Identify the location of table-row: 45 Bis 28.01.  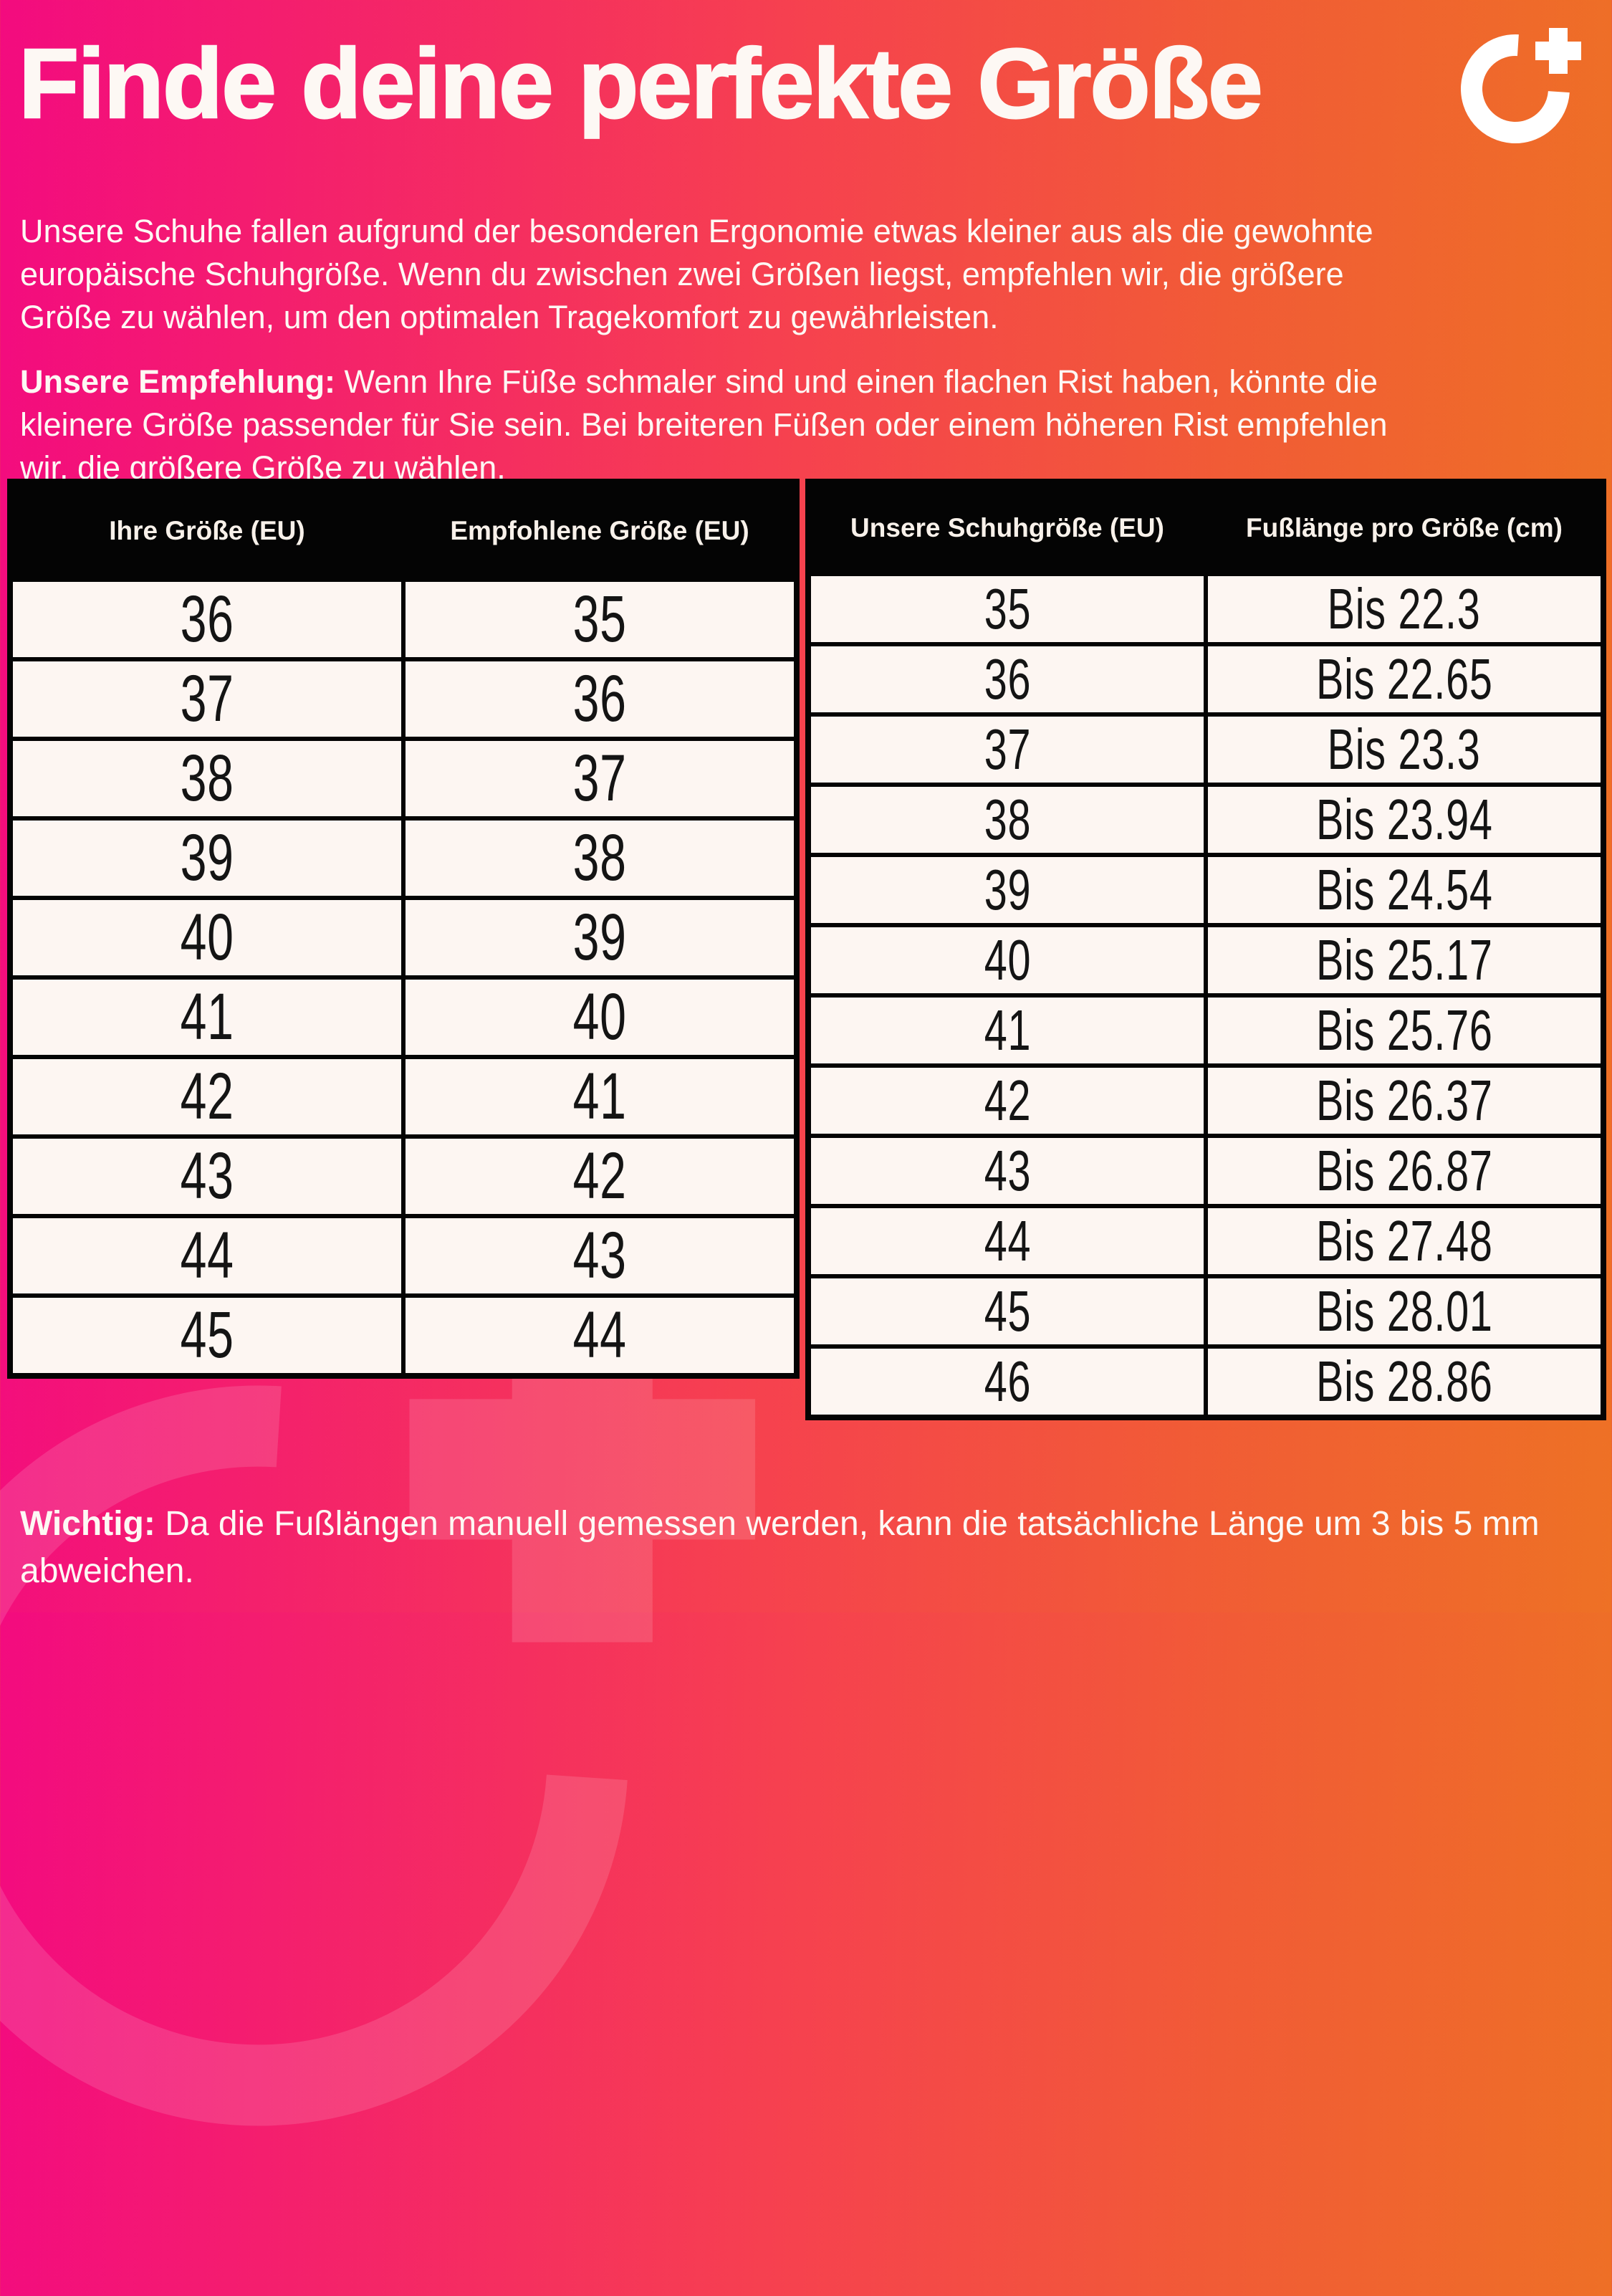
(1206, 1311).